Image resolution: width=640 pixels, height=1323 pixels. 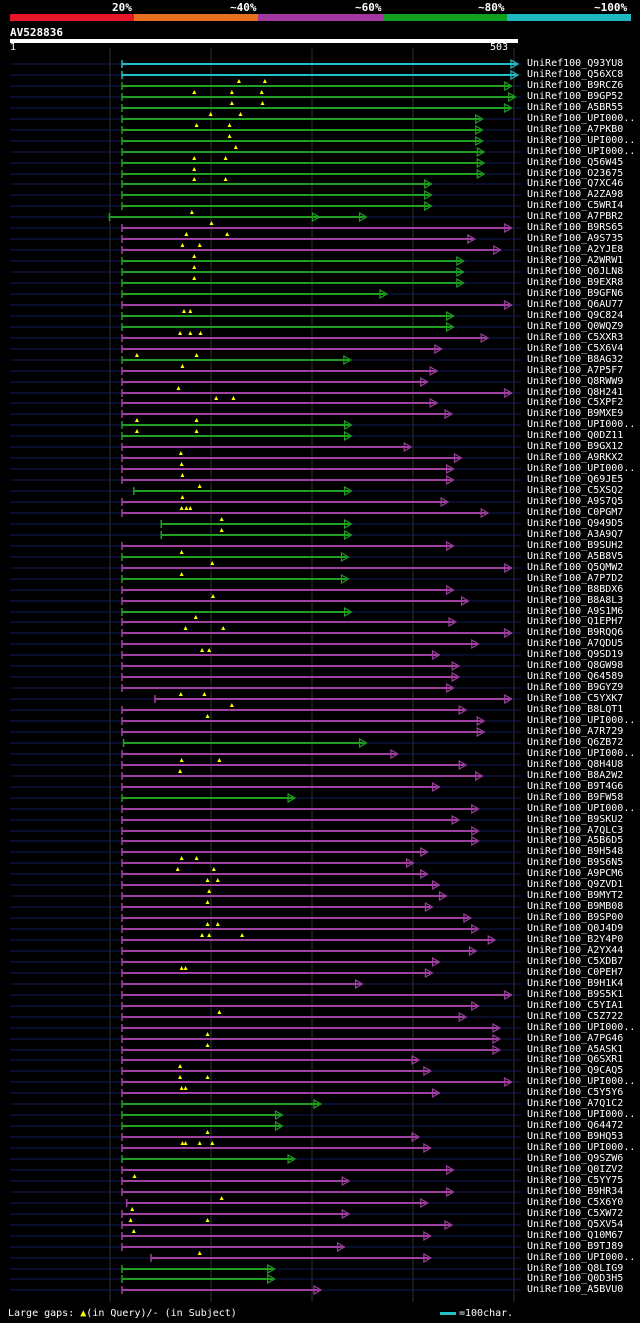 What do you see at coordinates (575, 370) in the screenshot?
I see `hit-id-label: UniRef100_A7P5F7` at bounding box center [575, 370].